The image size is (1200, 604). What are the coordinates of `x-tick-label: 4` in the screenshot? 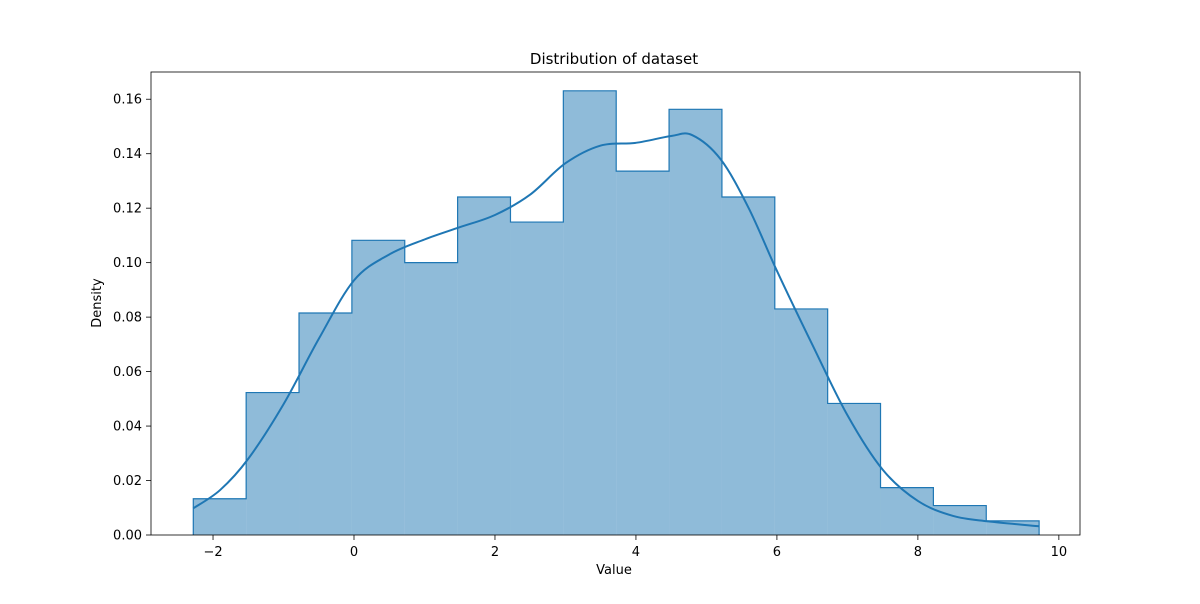 It's located at (636, 552).